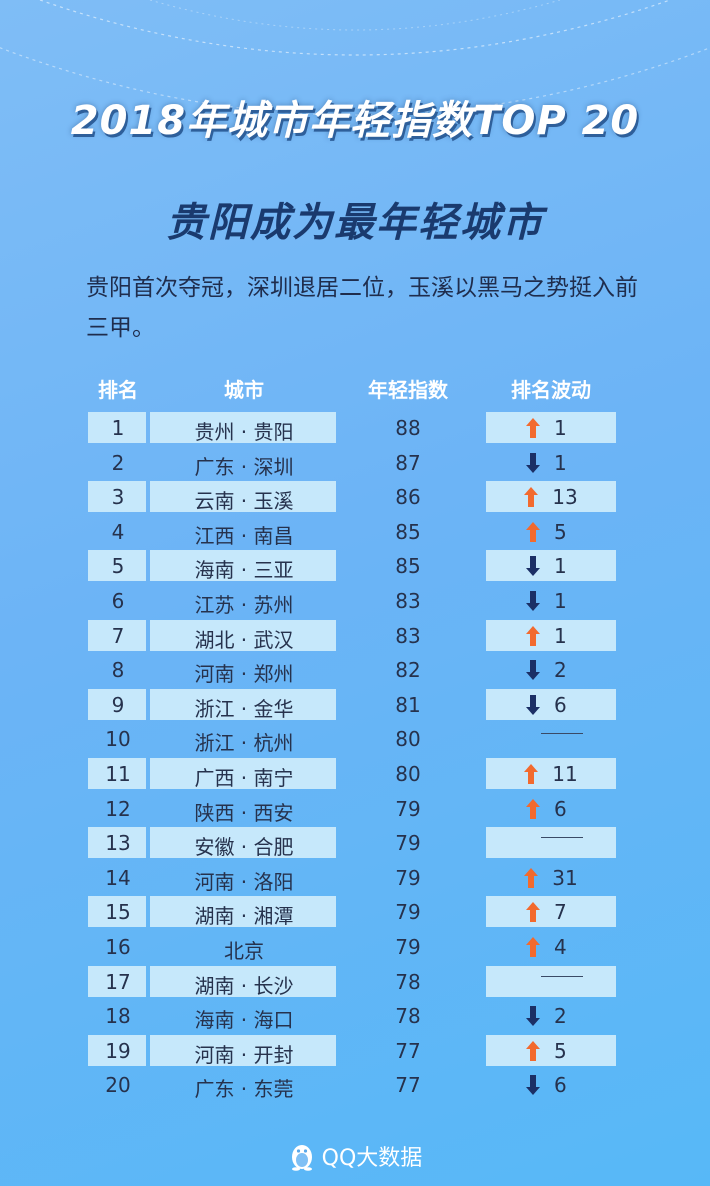 The image size is (710, 1186). Describe the element at coordinates (355, 1050) in the screenshot. I see `table-row: 19 河南 · 开封 77 5` at that location.